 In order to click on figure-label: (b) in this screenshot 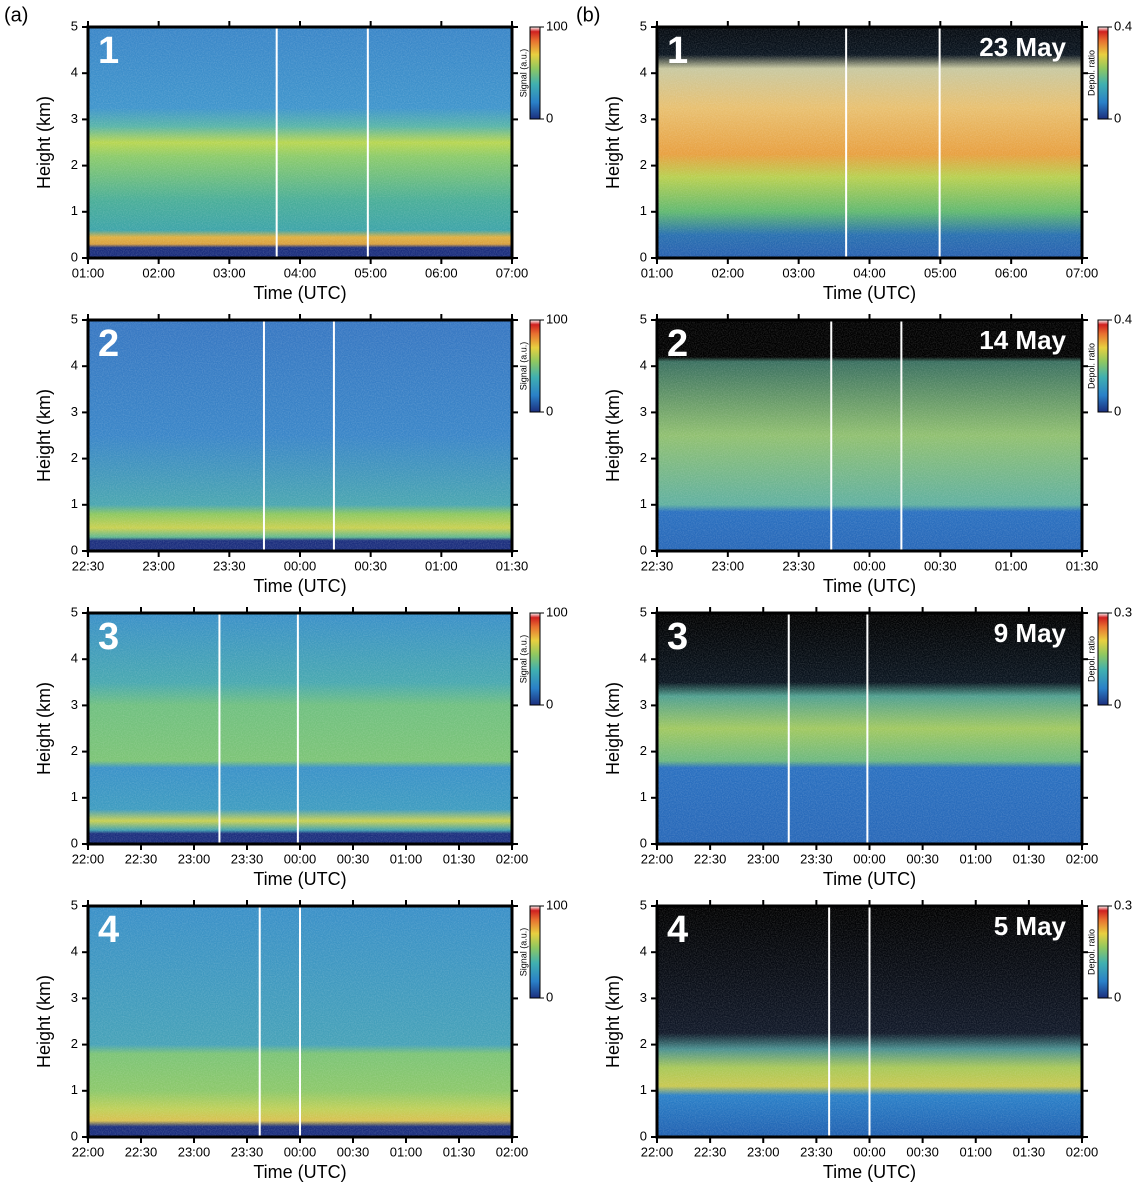, I will do `click(588, 15)`.